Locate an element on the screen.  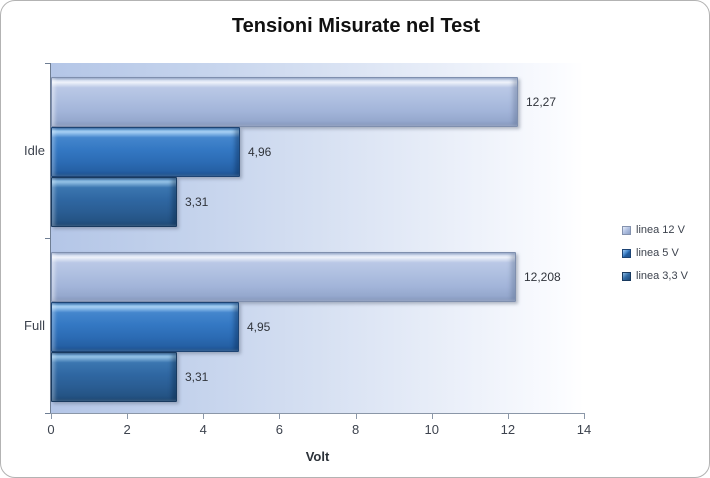
bar-value-label-linea-12-v-full: 12,208 is located at coordinates (542, 277).